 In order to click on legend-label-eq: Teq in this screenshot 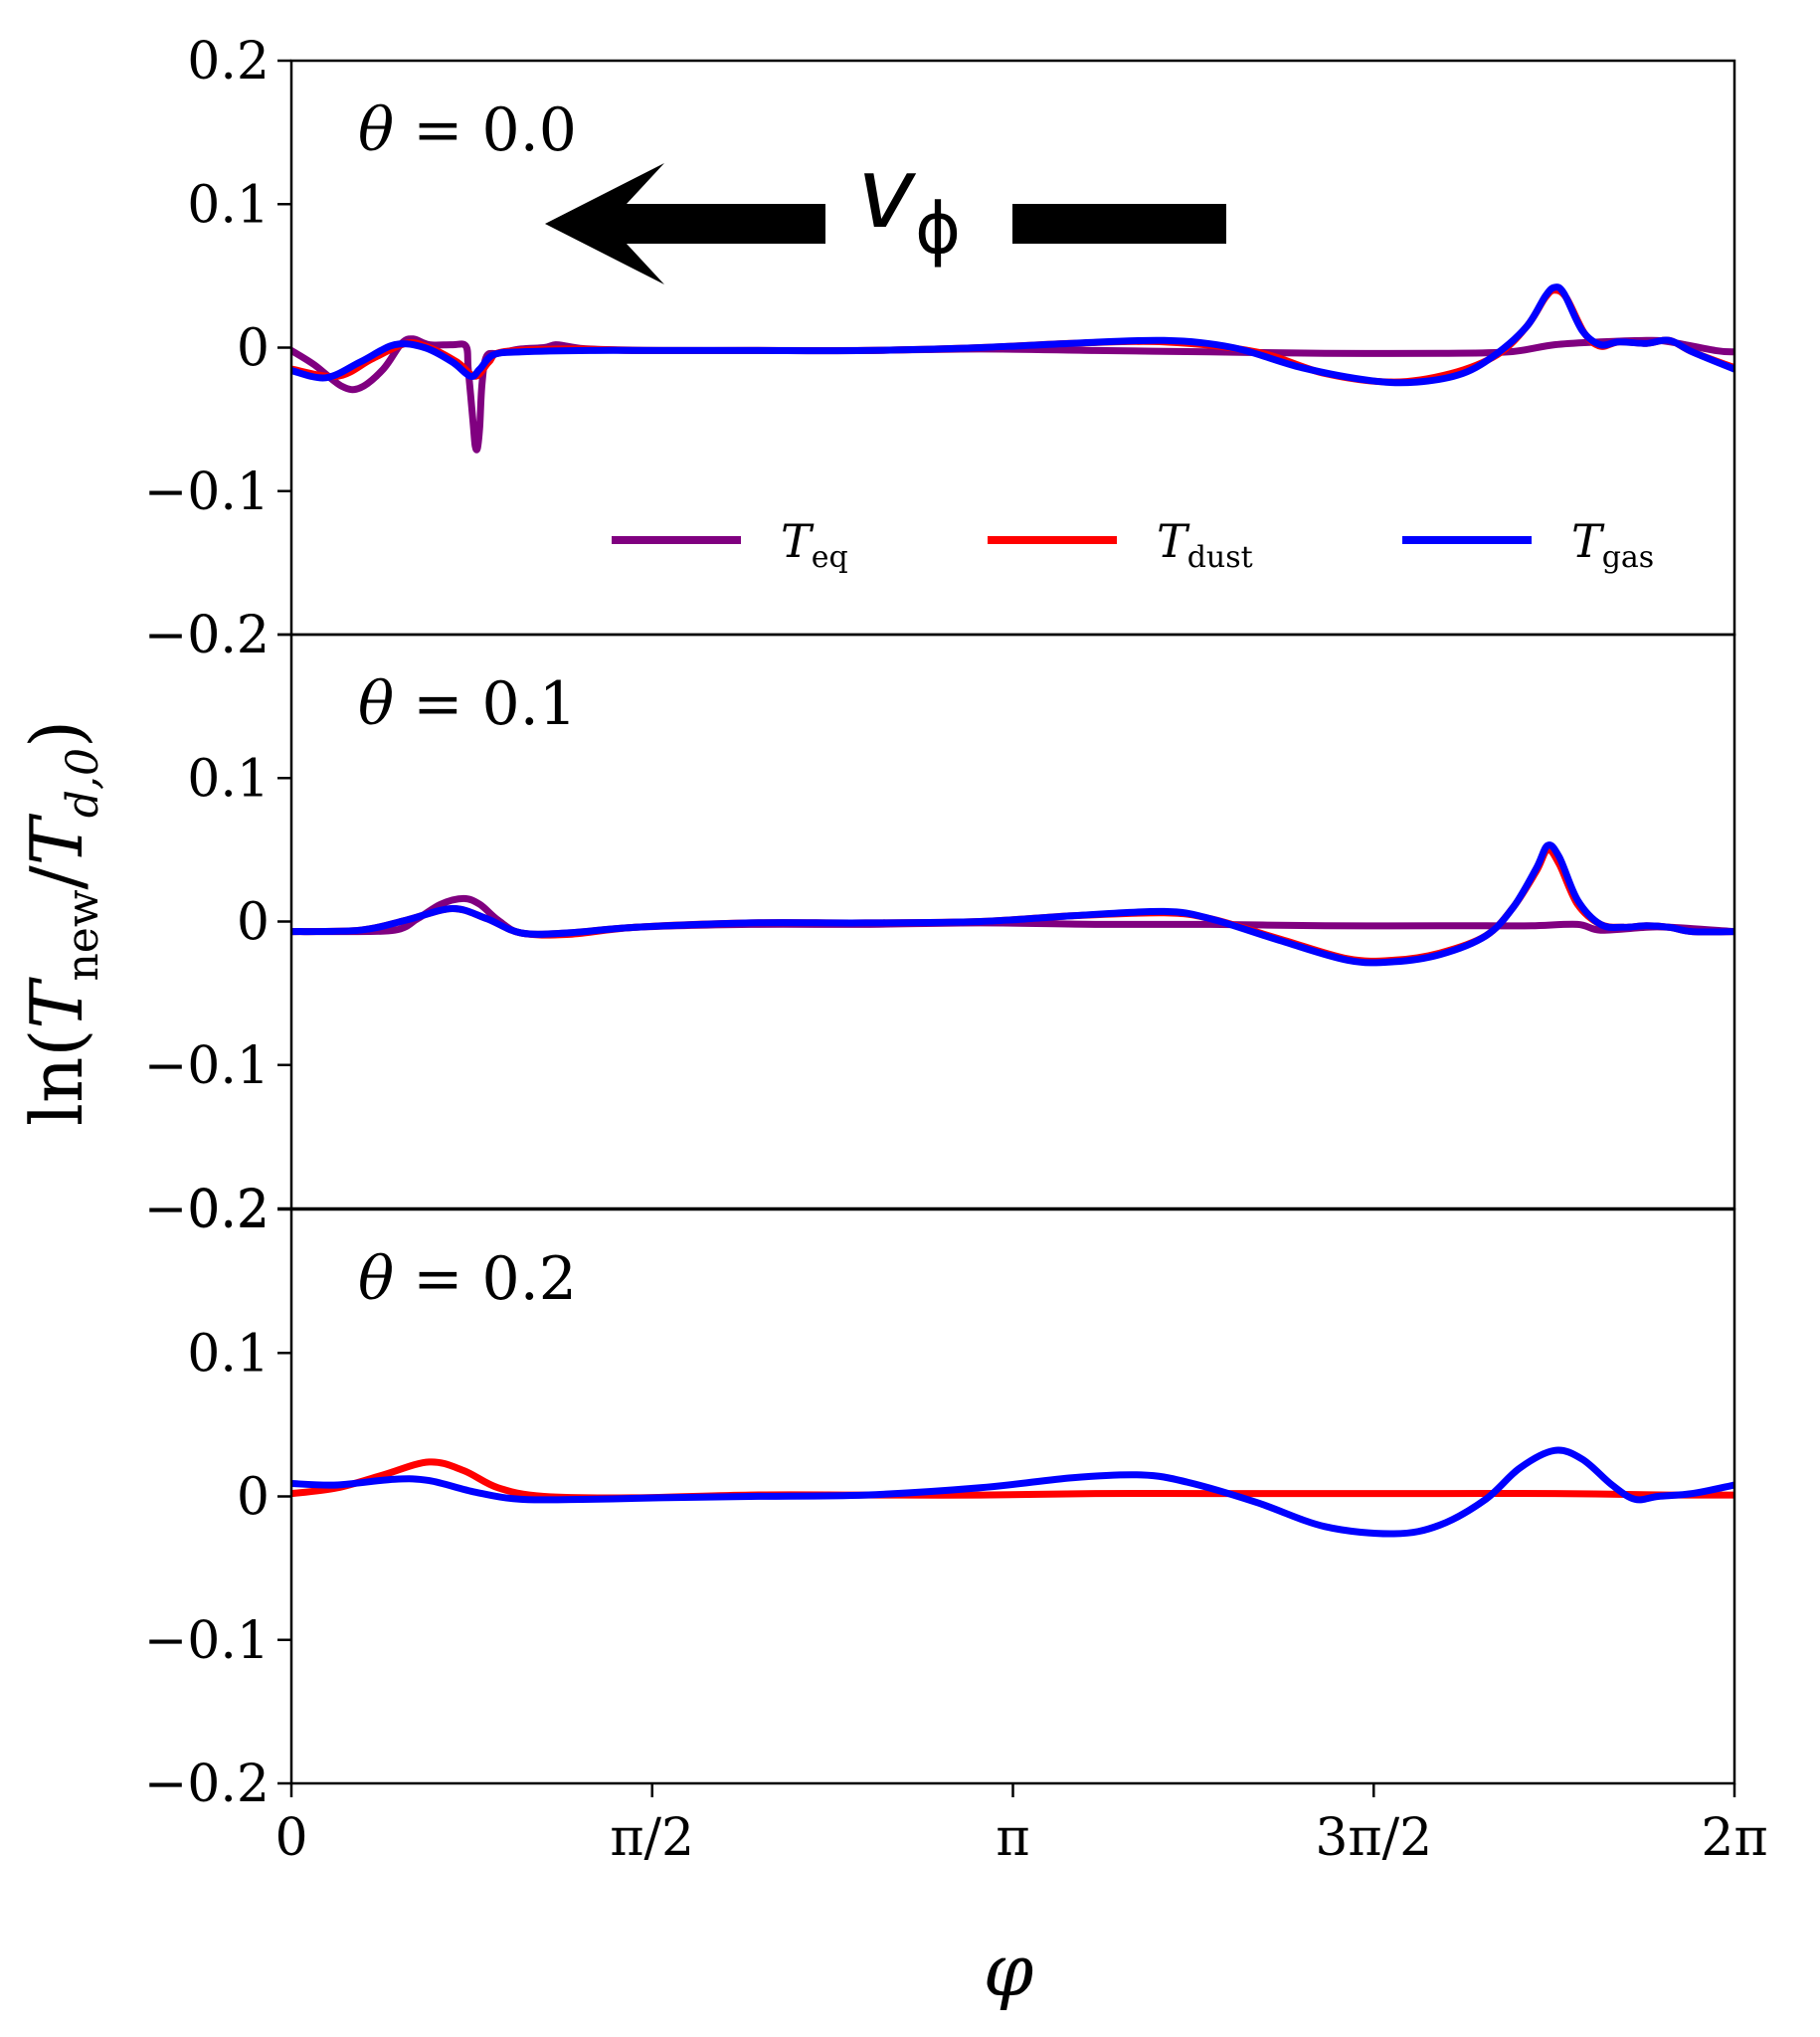, I will do `click(814, 544)`.